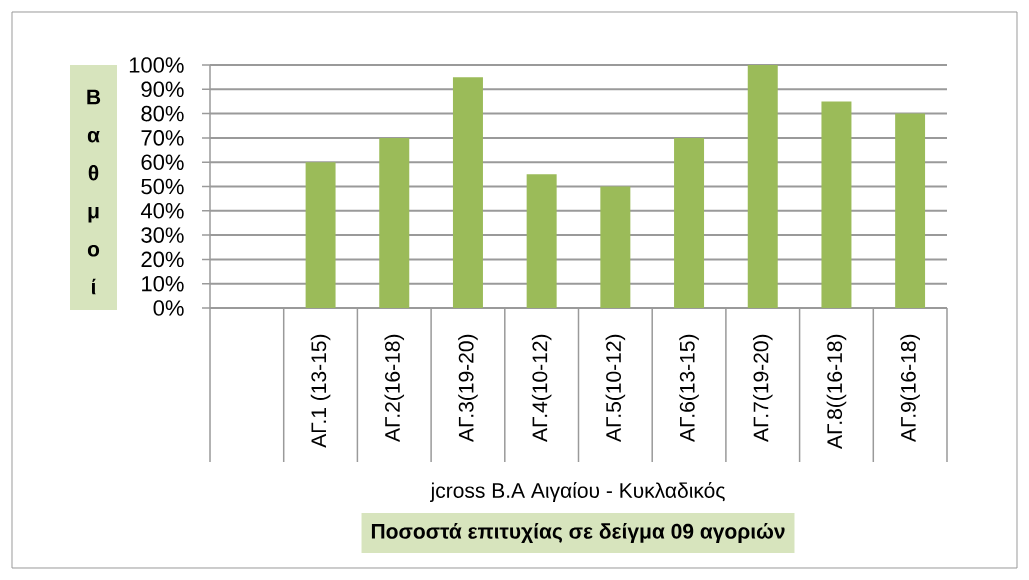 The image size is (1029, 580). Describe the element at coordinates (162, 113) in the screenshot. I see `y-tick-label: 80%` at that location.